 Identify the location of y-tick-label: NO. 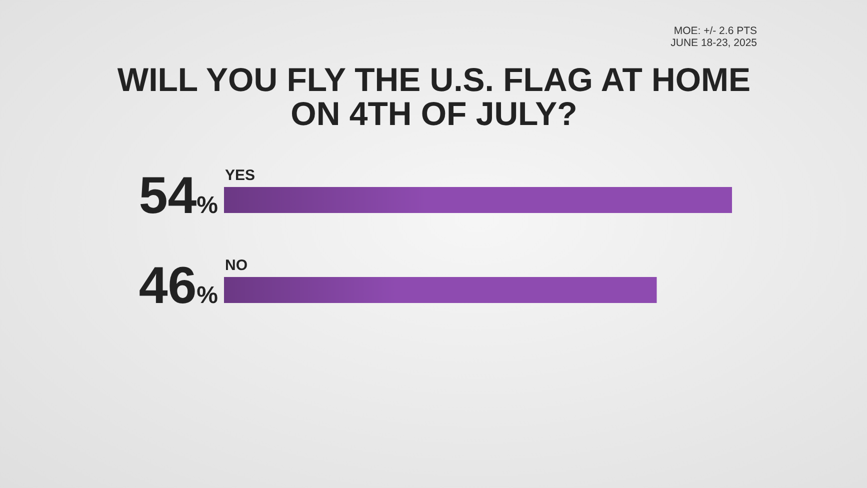
(236, 265).